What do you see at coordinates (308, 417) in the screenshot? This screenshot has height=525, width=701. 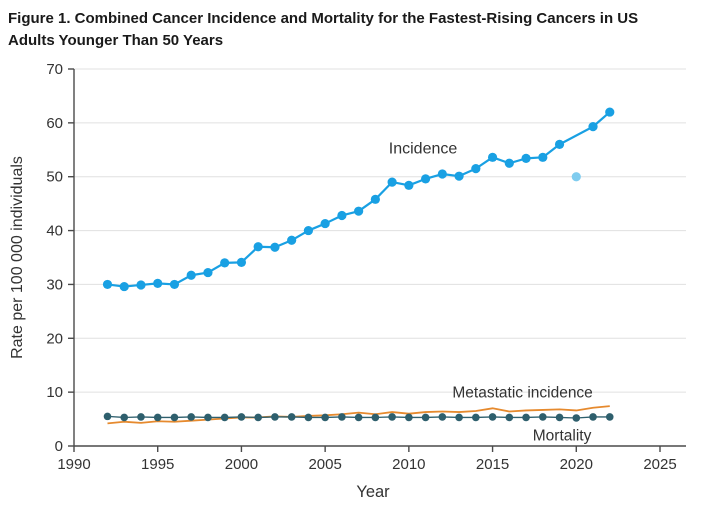 I see `mortality-point-2004` at bounding box center [308, 417].